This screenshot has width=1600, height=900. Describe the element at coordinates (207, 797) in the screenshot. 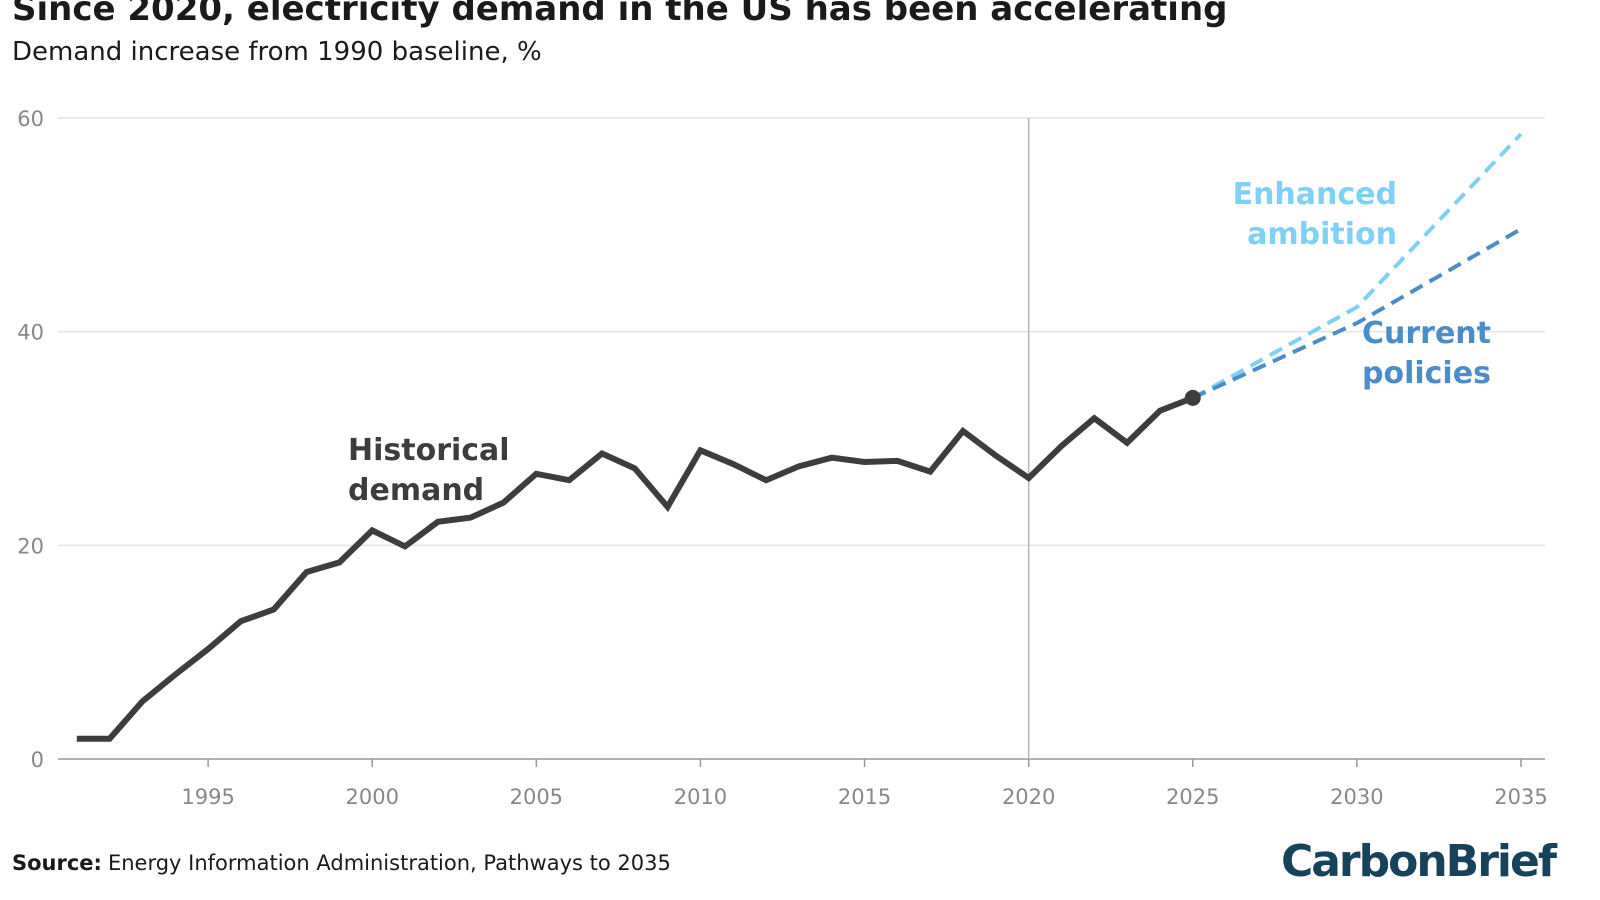

I see `x-tick-label-1995: 1995` at that location.